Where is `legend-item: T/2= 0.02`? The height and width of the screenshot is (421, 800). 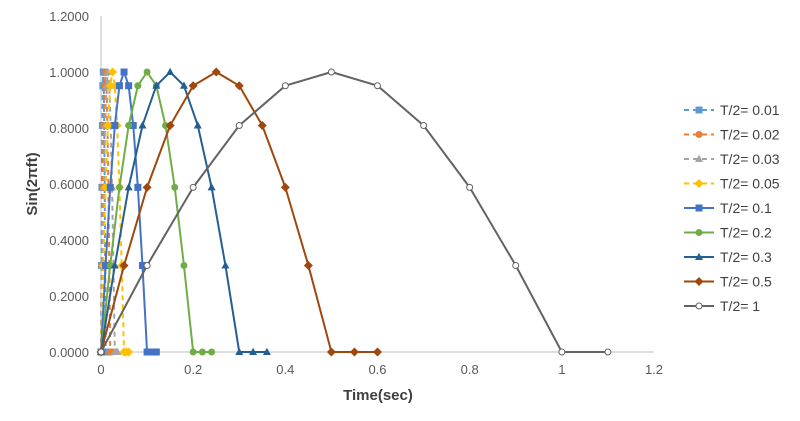
legend-item: T/2= 0.02 is located at coordinates (732, 135).